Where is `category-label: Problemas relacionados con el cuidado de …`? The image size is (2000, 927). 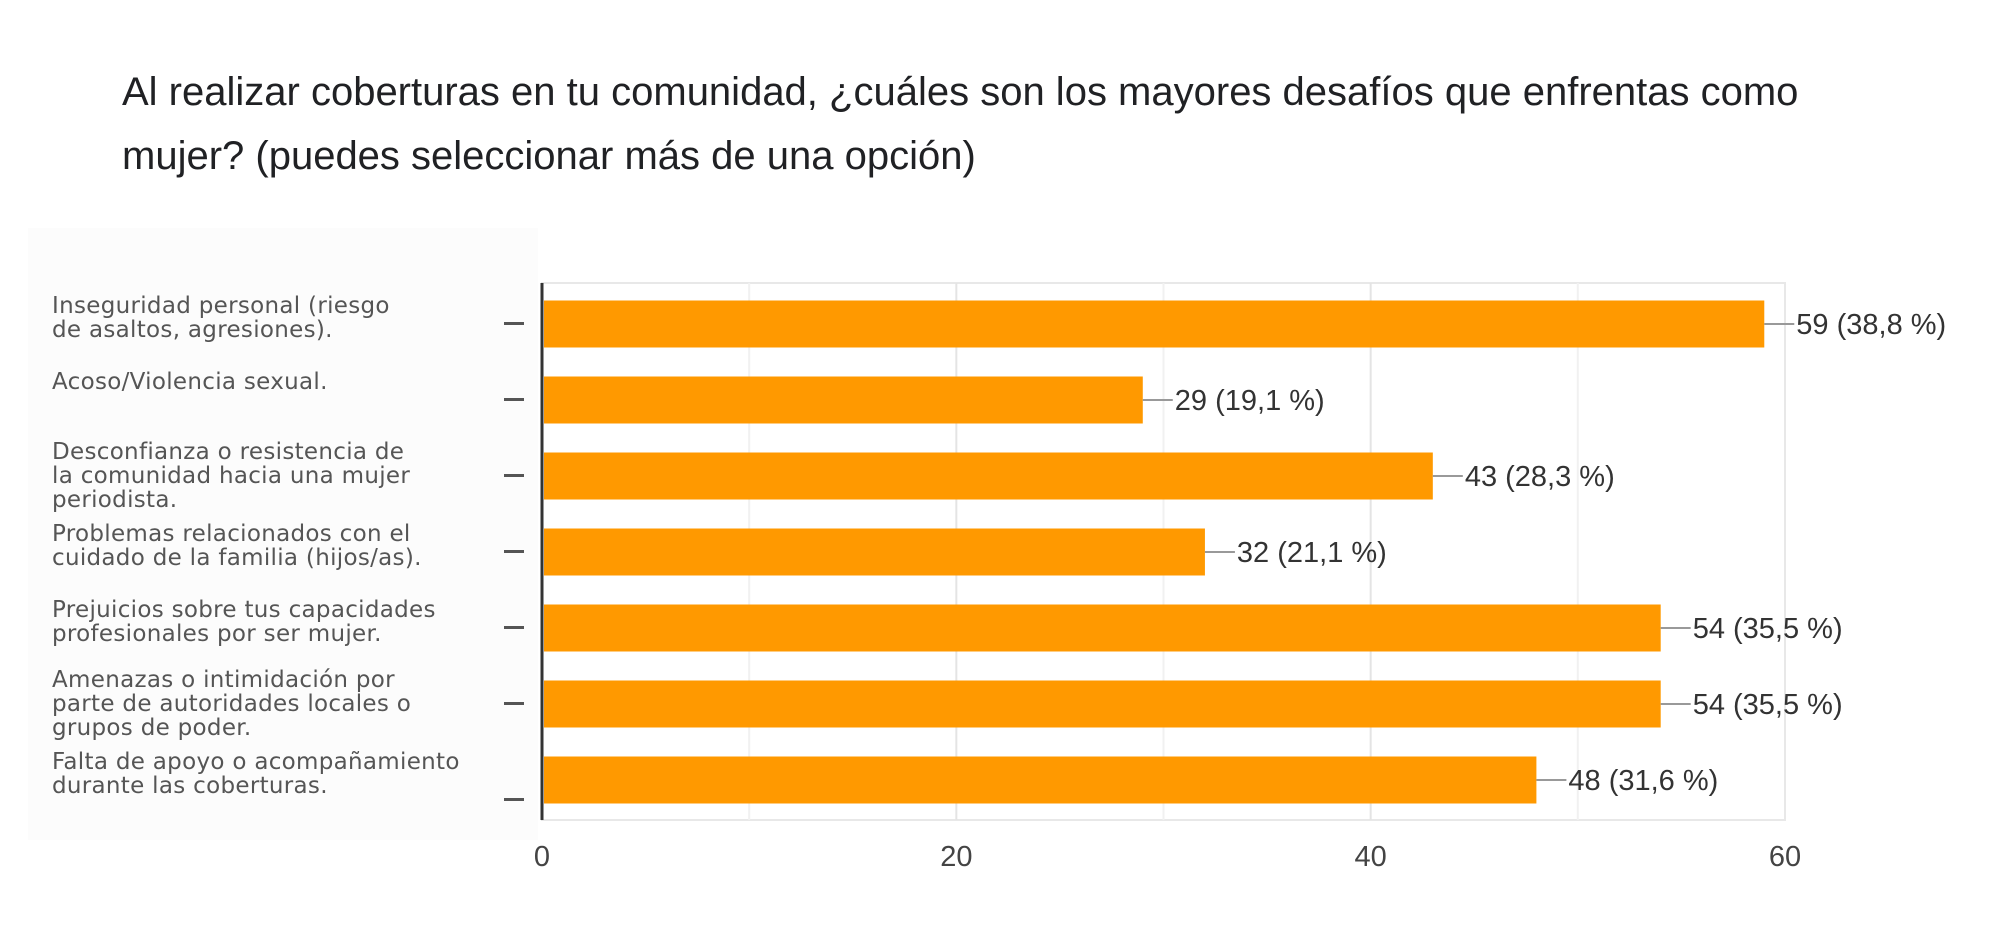
category-label: Problemas relacionados con el cuidado de … is located at coordinates (297, 546).